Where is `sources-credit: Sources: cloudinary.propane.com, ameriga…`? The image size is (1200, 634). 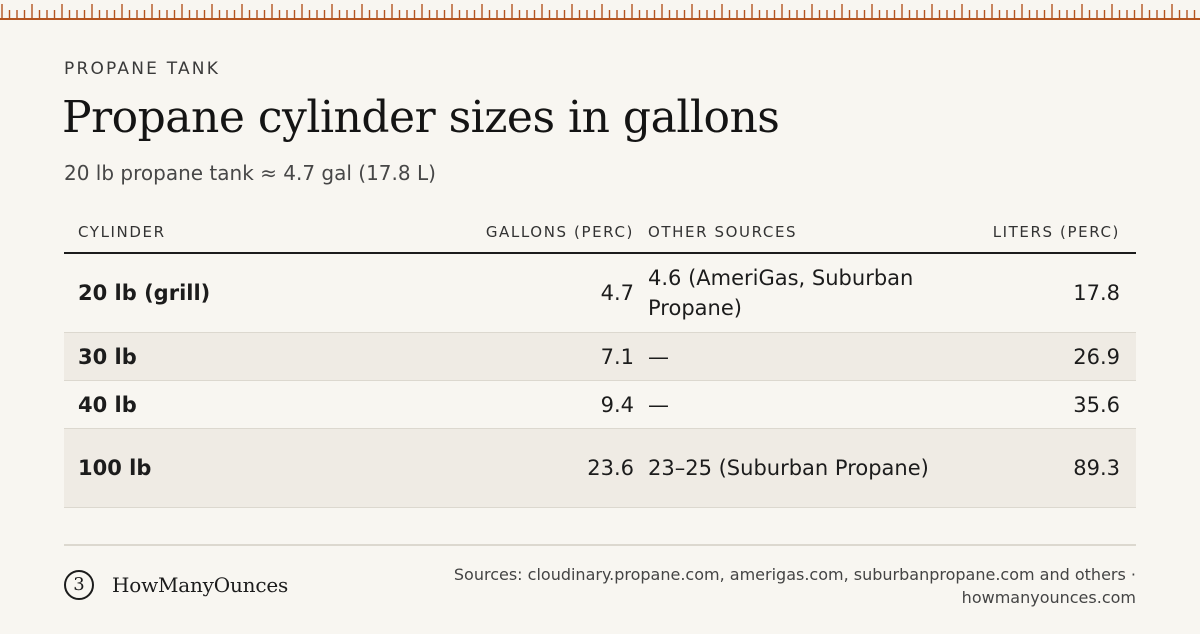 sources-credit: Sources: cloudinary.propane.com, ameriga… is located at coordinates (794, 586).